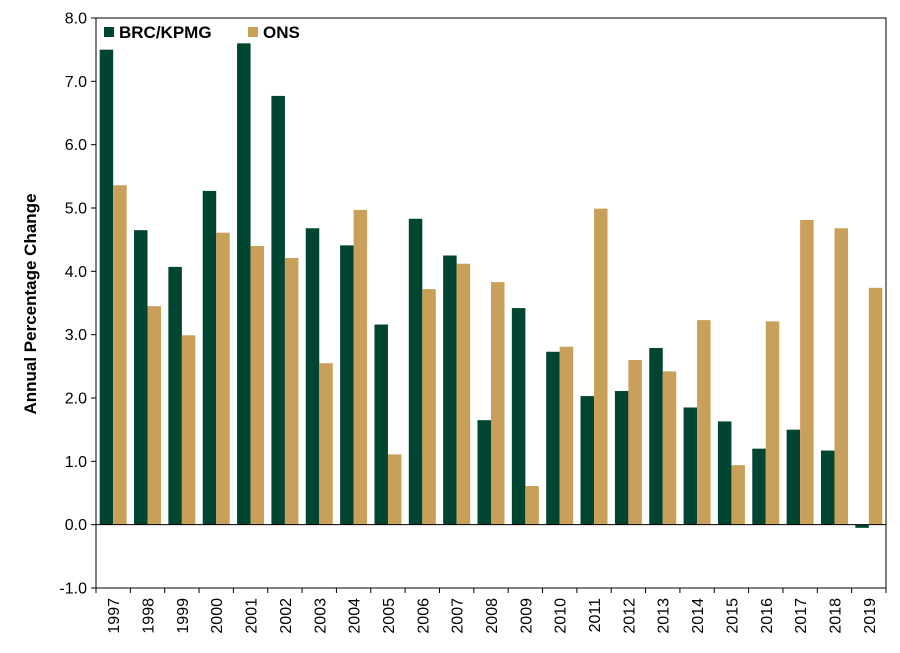 The width and height of the screenshot is (900, 653). I want to click on bar-brc-kpmg-2001, so click(244, 284).